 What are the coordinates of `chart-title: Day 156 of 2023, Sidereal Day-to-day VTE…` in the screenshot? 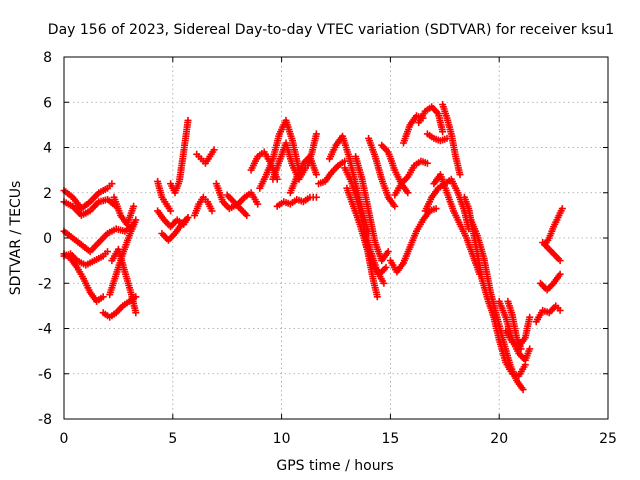 It's located at (331, 30).